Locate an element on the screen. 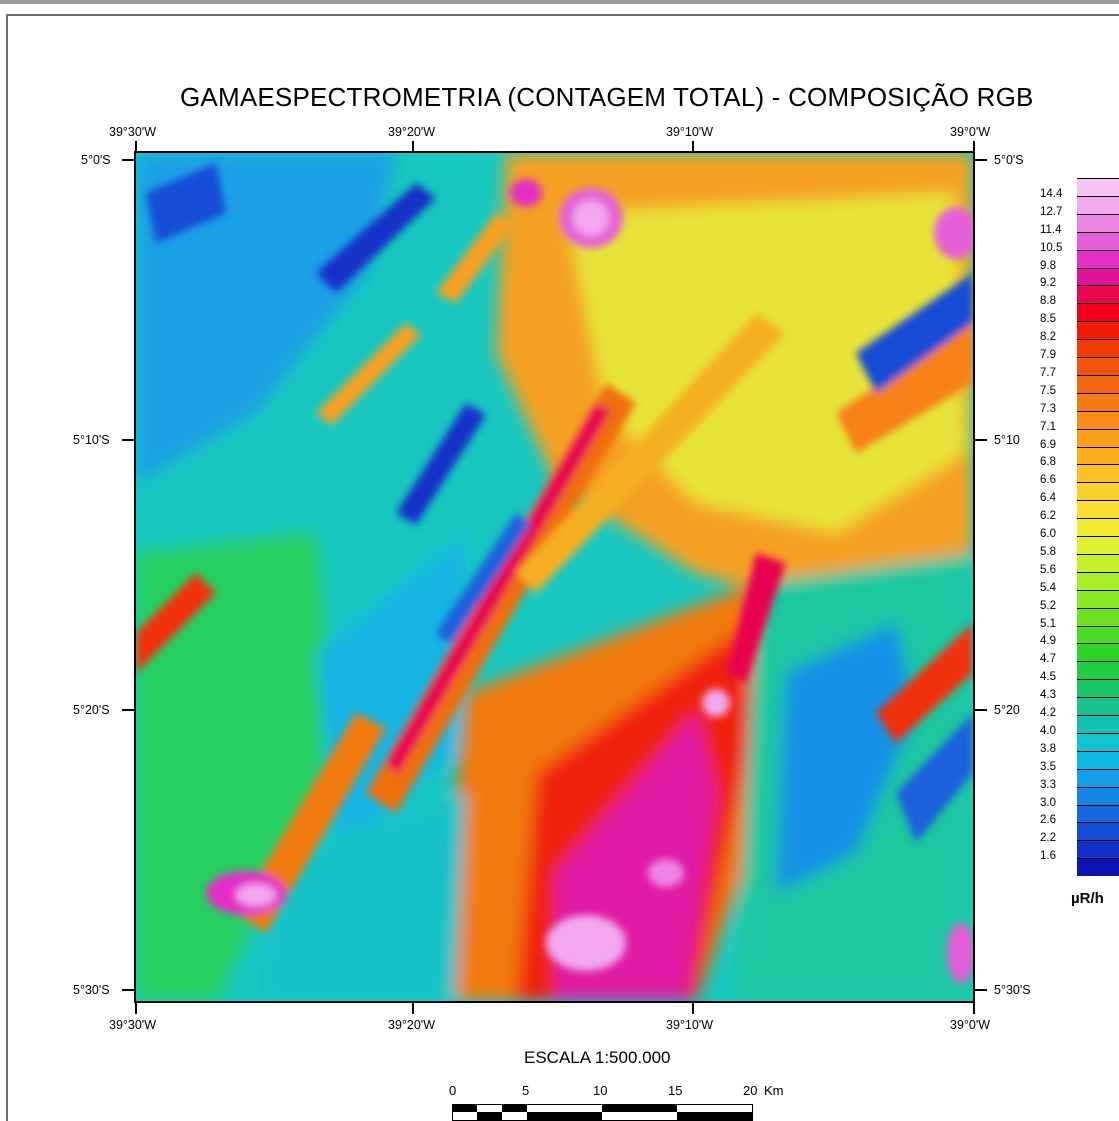 This screenshot has width=1119, height=1121. lat-label-left-4: 5°30'S is located at coordinates (91, 990).